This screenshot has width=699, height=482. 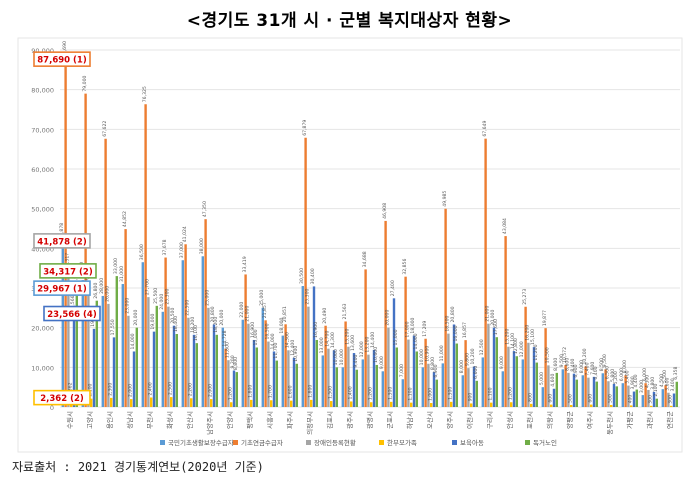 What do you see at coordinates (162, 442) in the screenshot?
I see `legend-swatch` at bounding box center [162, 442].